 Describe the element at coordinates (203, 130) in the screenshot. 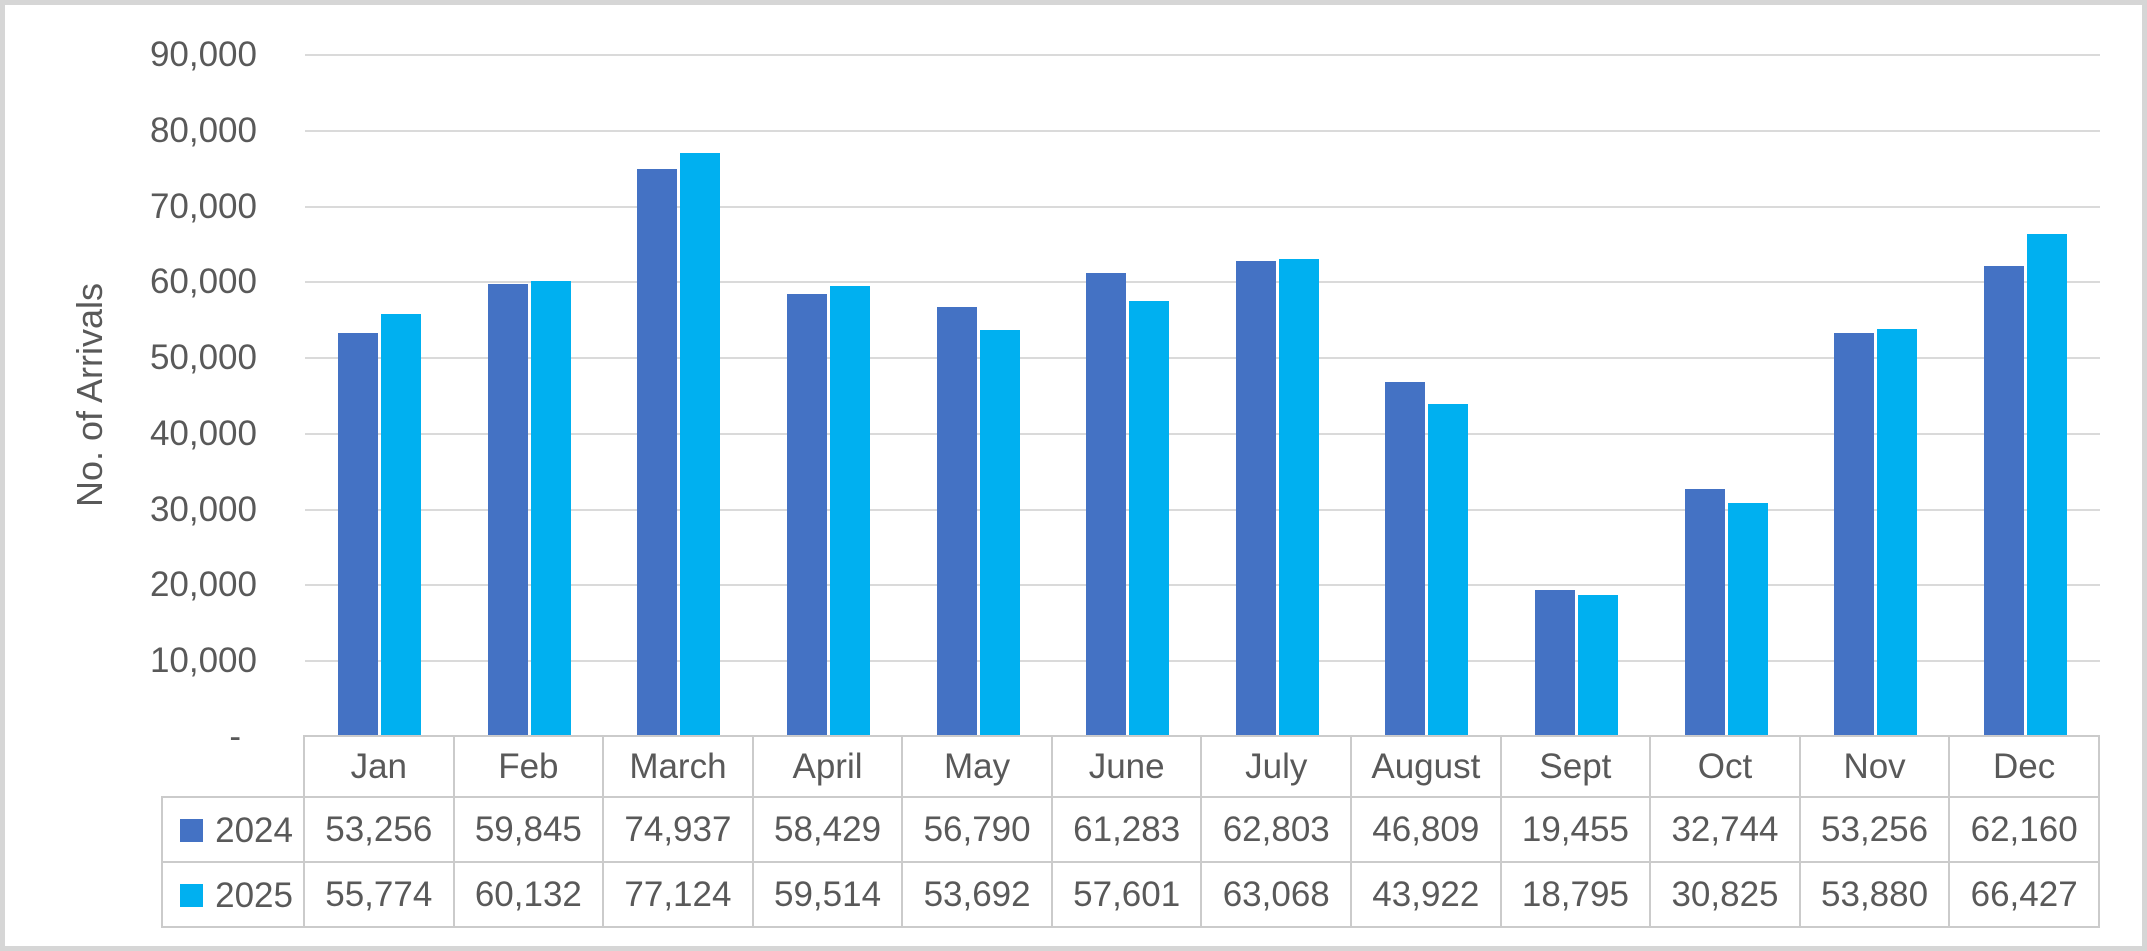

I see `y-axis-tick-label: 80,000` at that location.